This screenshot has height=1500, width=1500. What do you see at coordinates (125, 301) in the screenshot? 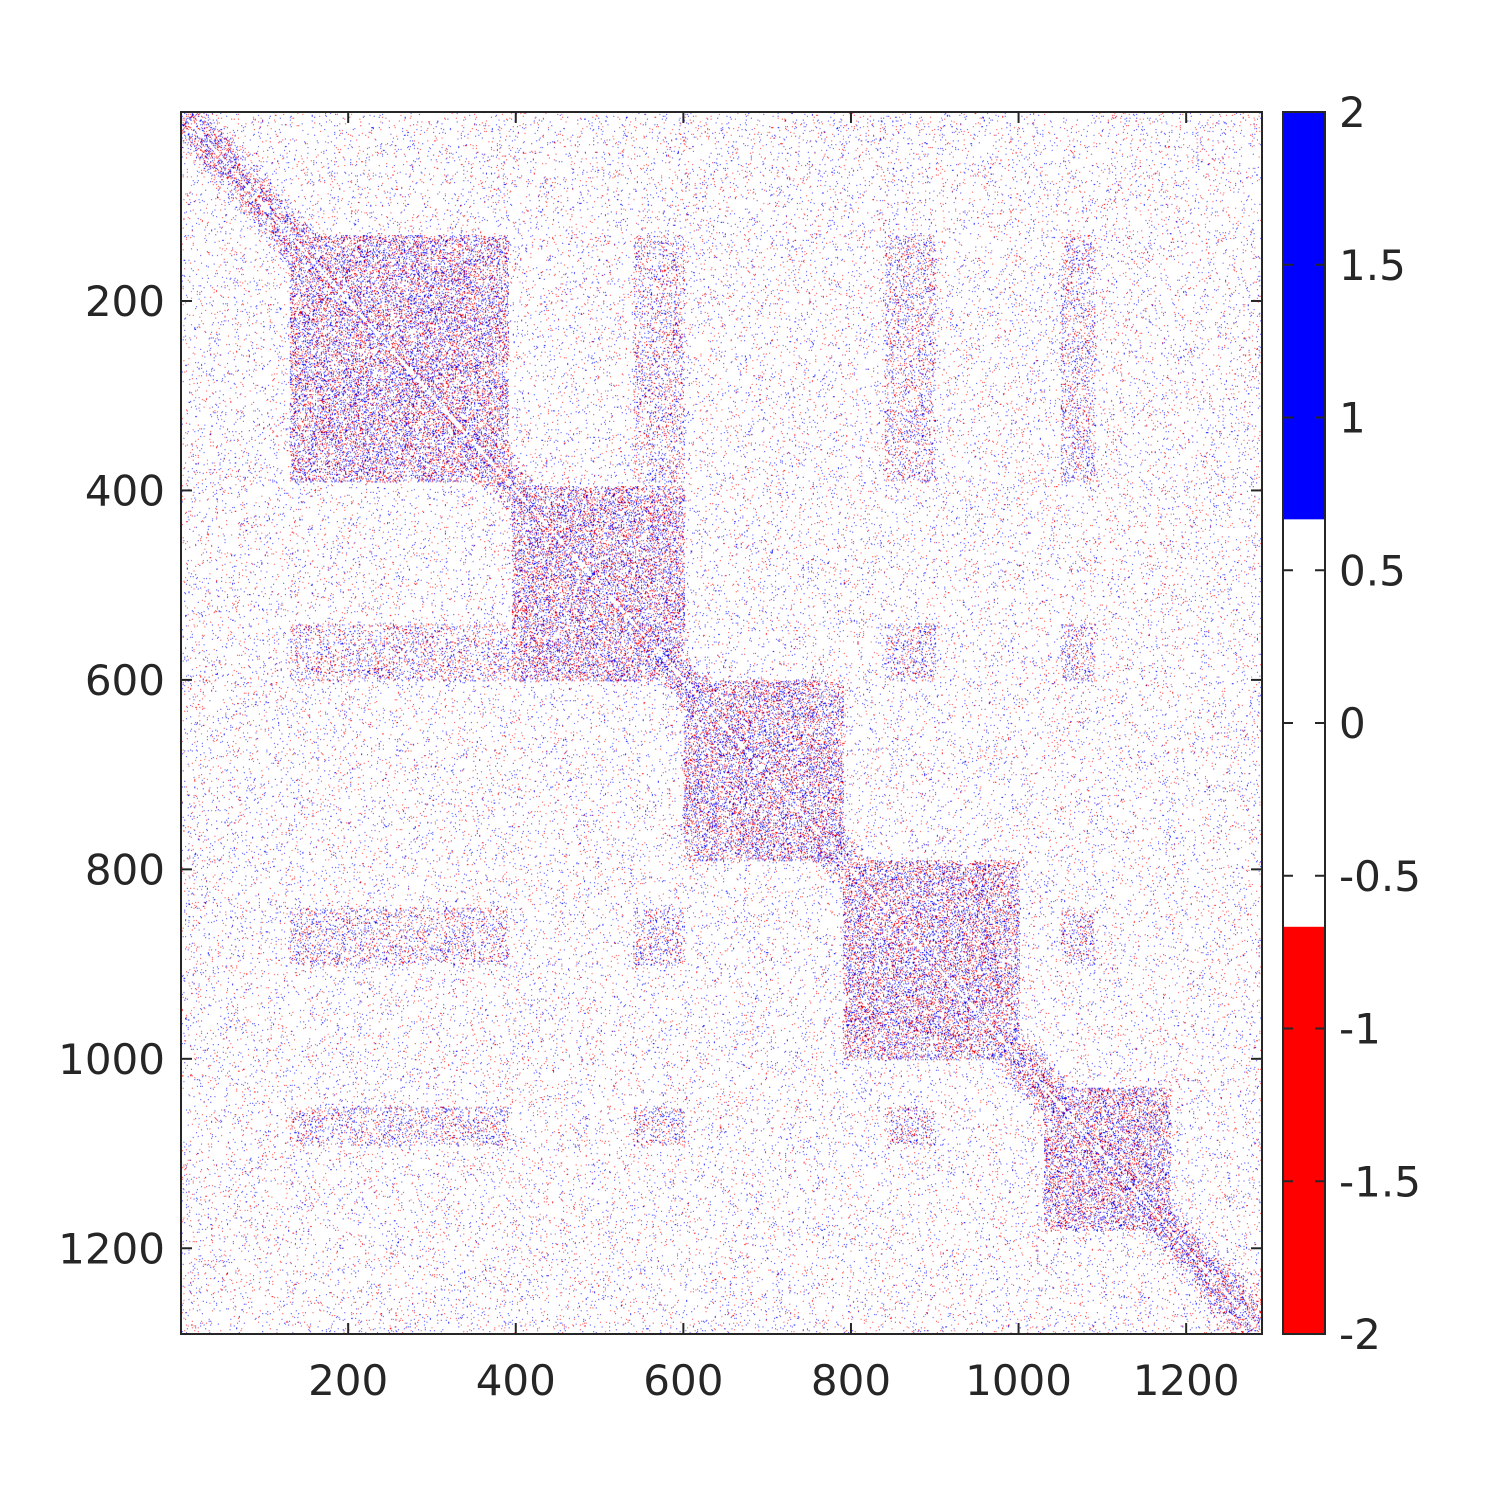
I see `y-tick-label: 200` at bounding box center [125, 301].